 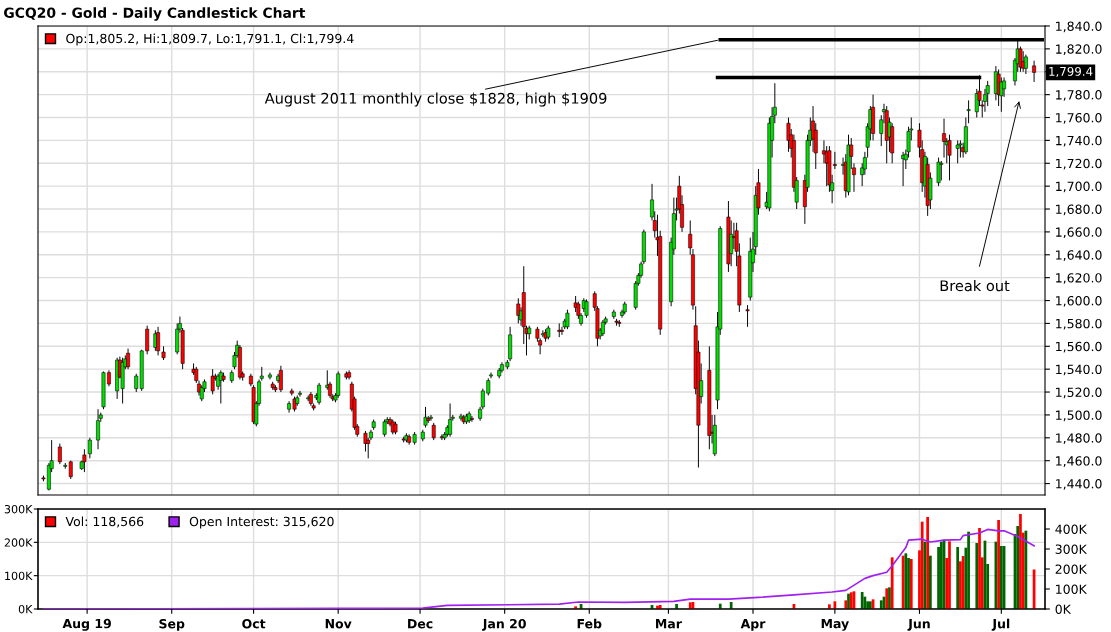 What do you see at coordinates (669, 624) in the screenshot?
I see `x-tick-label: Mar` at bounding box center [669, 624].